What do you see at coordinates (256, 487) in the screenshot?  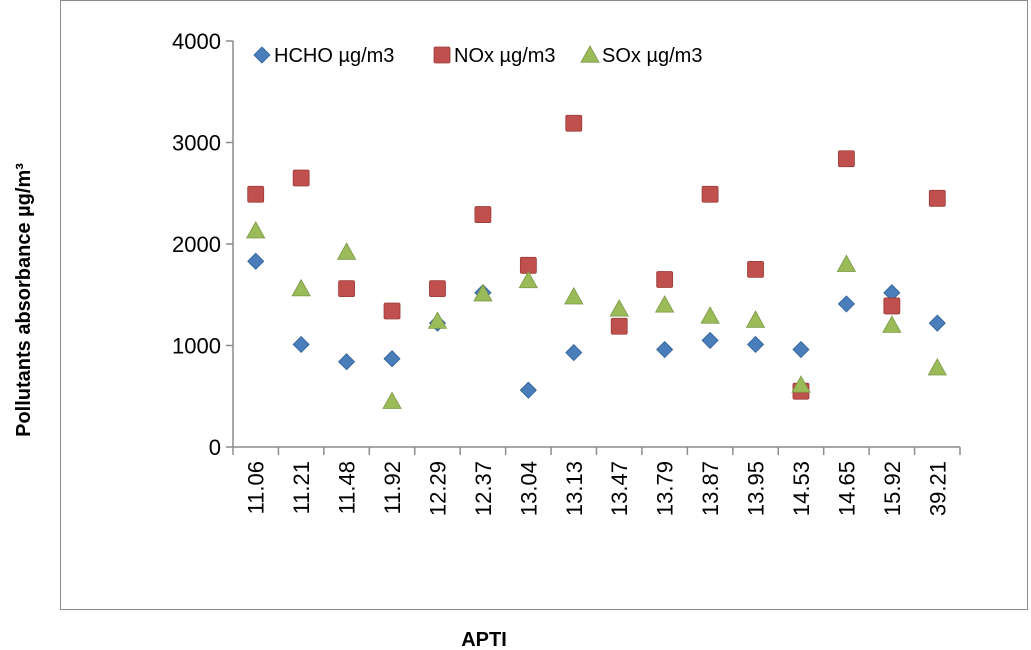 I see `x-tick-label: 11.06` at bounding box center [256, 487].